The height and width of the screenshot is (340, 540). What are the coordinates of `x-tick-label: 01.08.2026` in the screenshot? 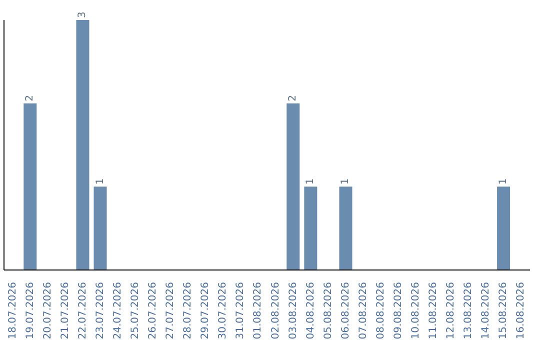 It's located at (258, 311).